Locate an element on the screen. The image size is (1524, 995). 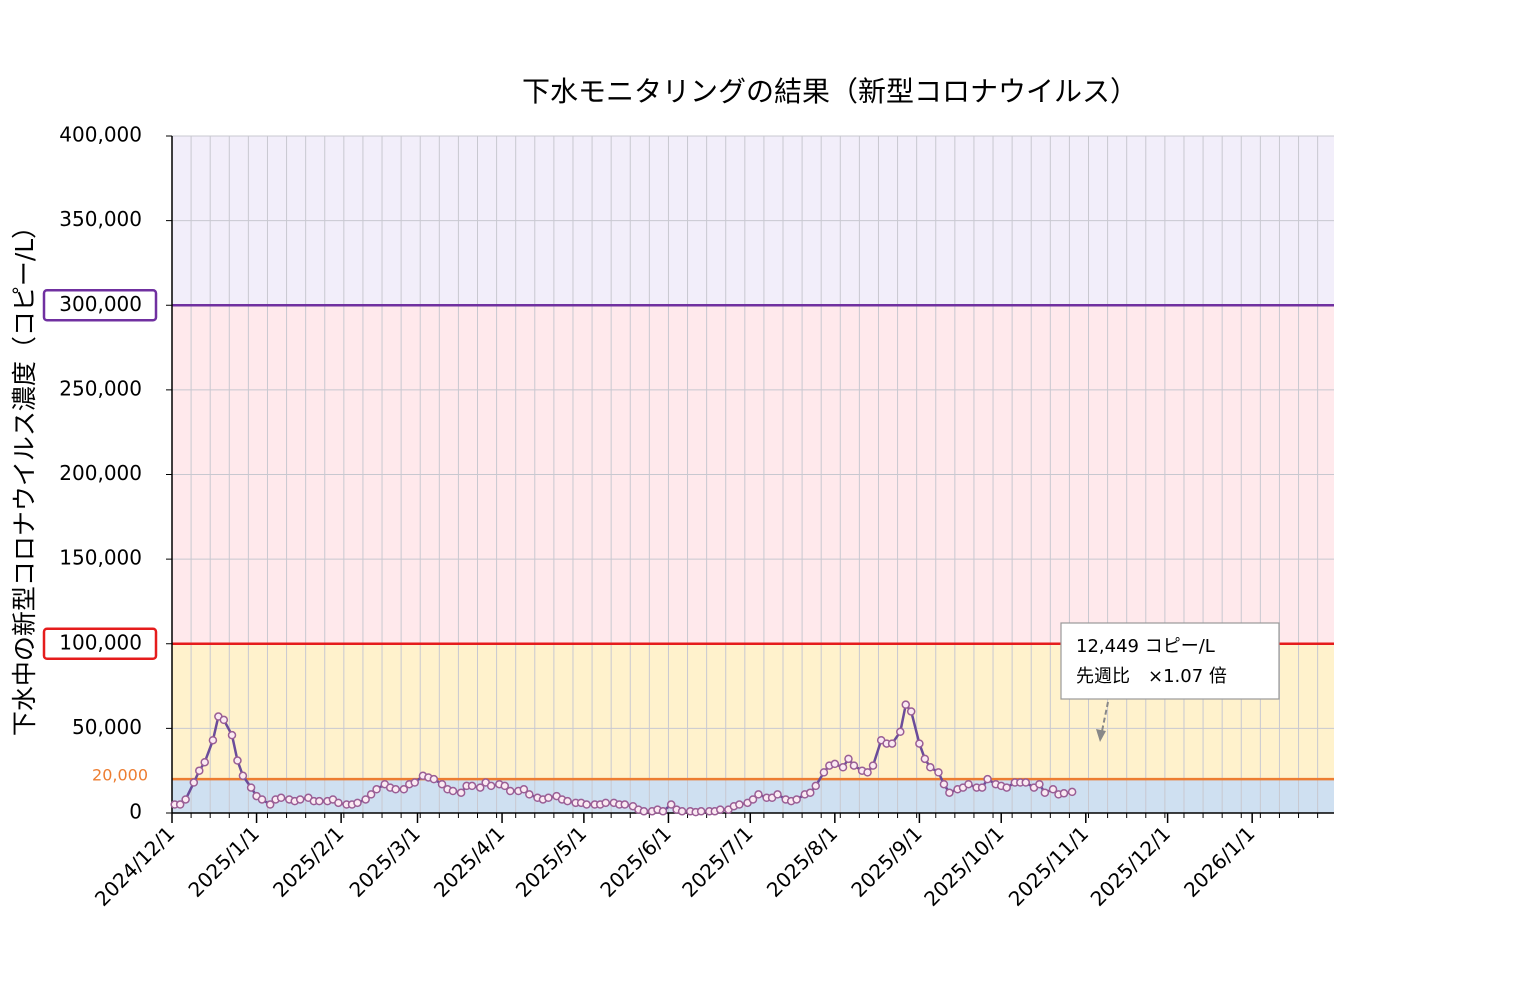
annotation-text: 12,449 コピー/L is located at coordinates (1145, 646).